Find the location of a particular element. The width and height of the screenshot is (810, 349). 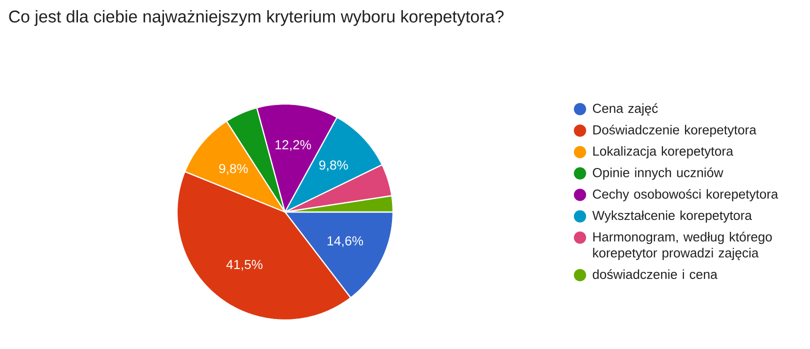

legend-label: Cena zajęć is located at coordinates (625, 109).